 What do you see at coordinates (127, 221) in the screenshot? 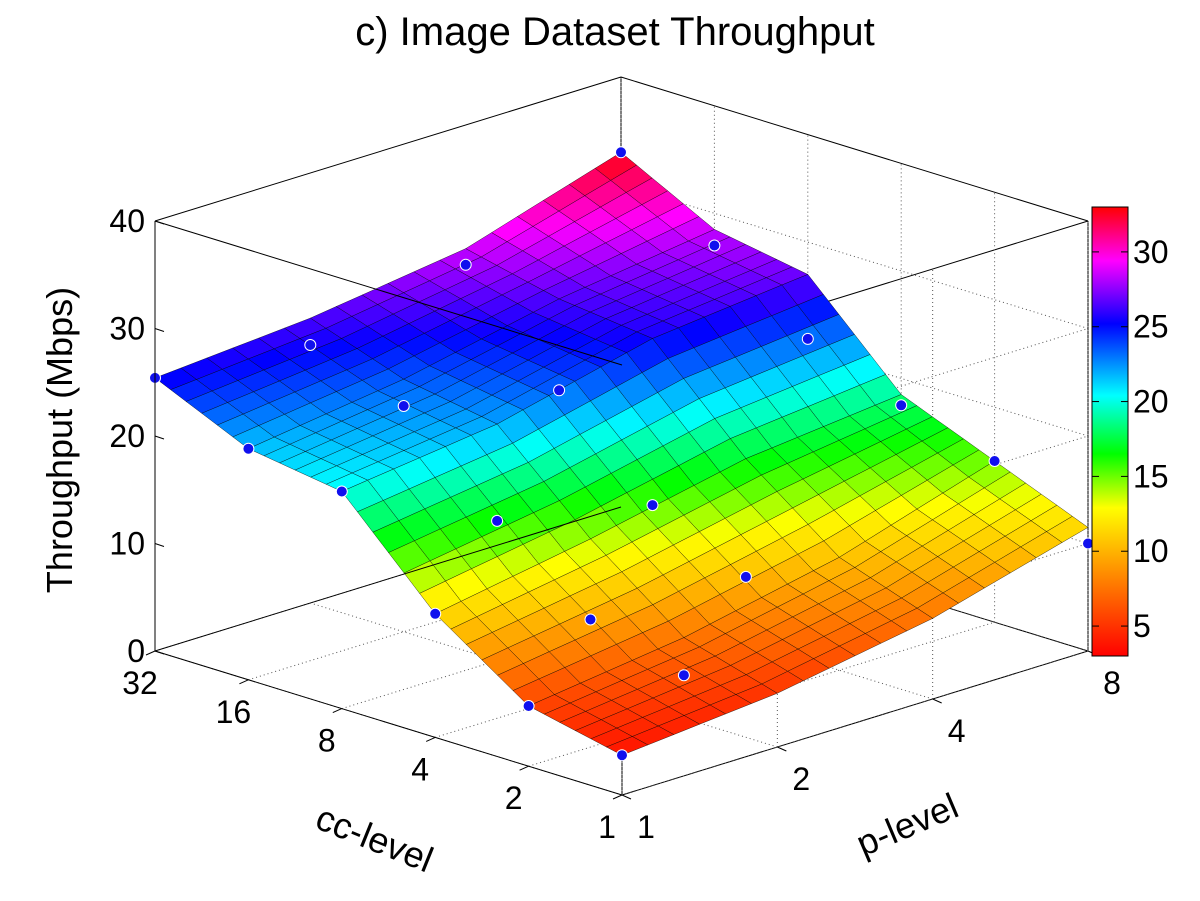
I see `z-tick-label: 40` at bounding box center [127, 221].